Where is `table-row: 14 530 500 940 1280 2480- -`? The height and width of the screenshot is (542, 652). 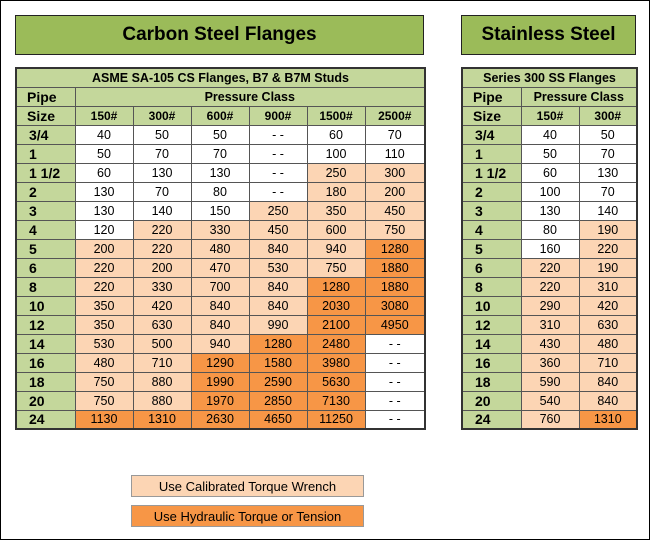
table-row: 14 530 500 940 1280 2480- - is located at coordinates (220, 343).